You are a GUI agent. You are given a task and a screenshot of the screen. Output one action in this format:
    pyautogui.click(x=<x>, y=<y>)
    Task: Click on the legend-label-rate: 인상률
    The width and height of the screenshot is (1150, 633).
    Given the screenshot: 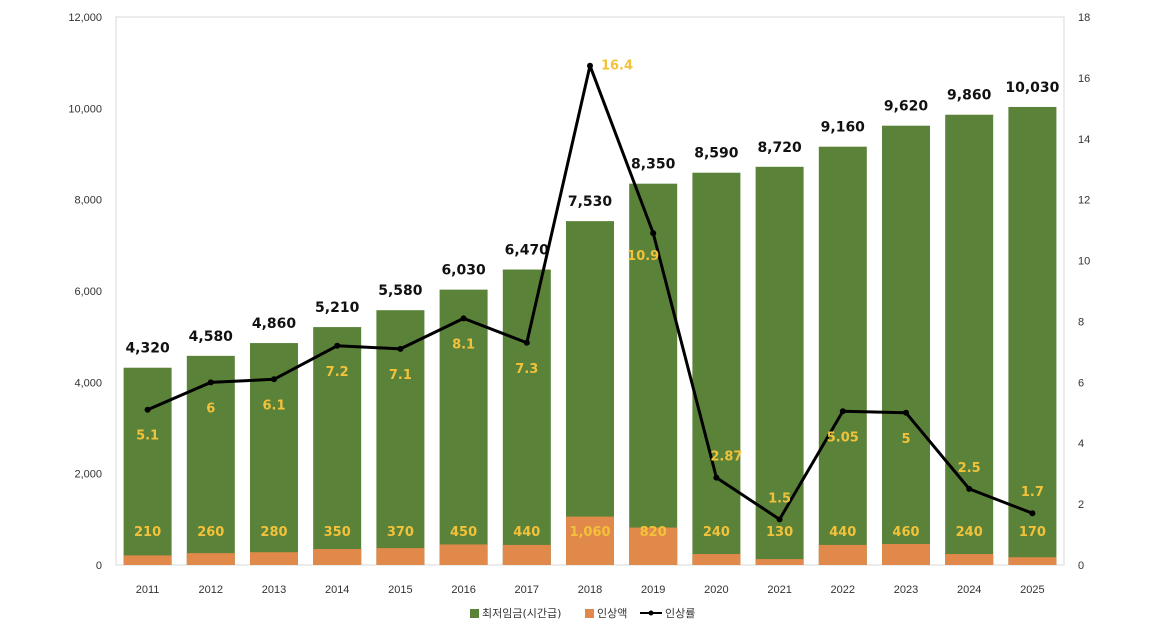 What is the action you would take?
    pyautogui.click(x=680, y=613)
    